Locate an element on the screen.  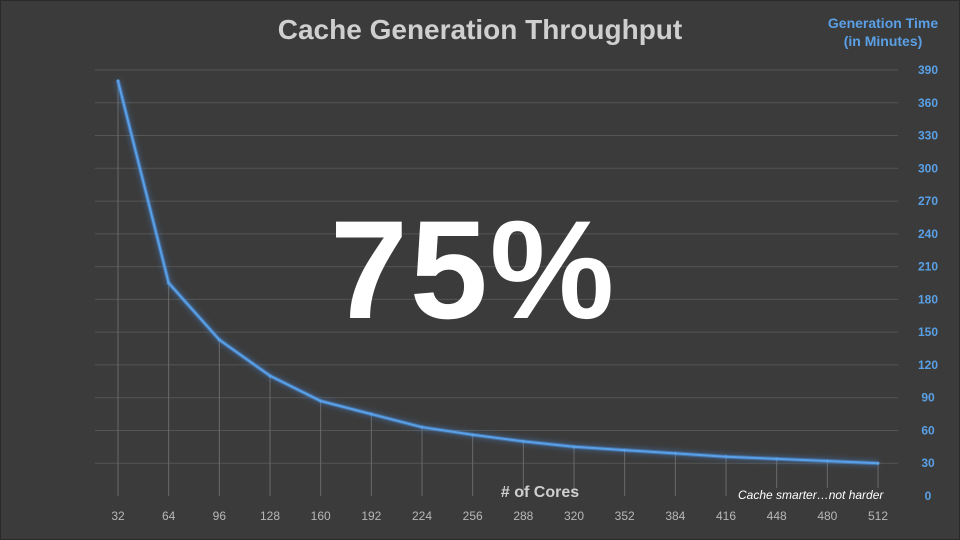
y-tick-label: 0 is located at coordinates (928, 496).